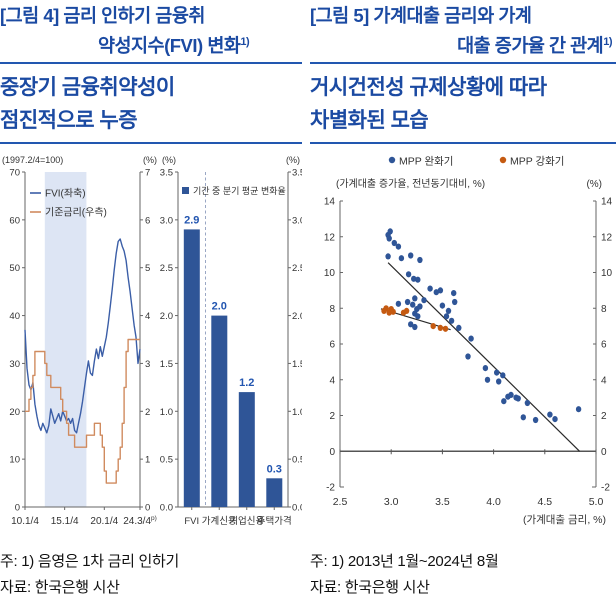 This screenshot has height=607, width=616. What do you see at coordinates (76, 213) in the screenshot?
I see `svg-text: 기준금리(우측)` at bounding box center [76, 213].